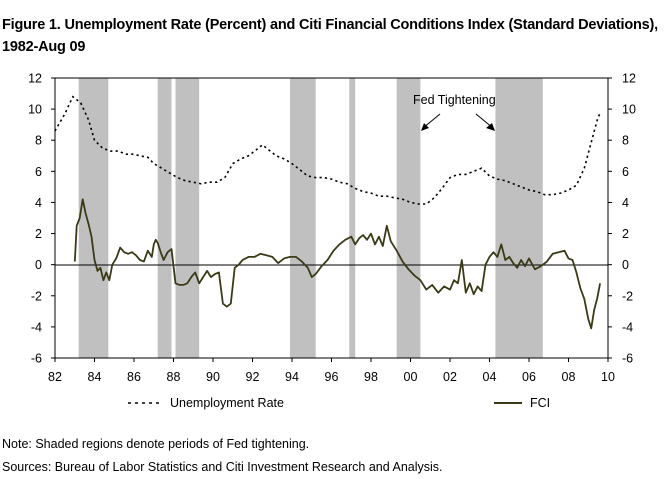 Image resolution: width=668 pixels, height=479 pixels. What do you see at coordinates (627, 296) in the screenshot?
I see `y-tick-label-right: -2` at bounding box center [627, 296].